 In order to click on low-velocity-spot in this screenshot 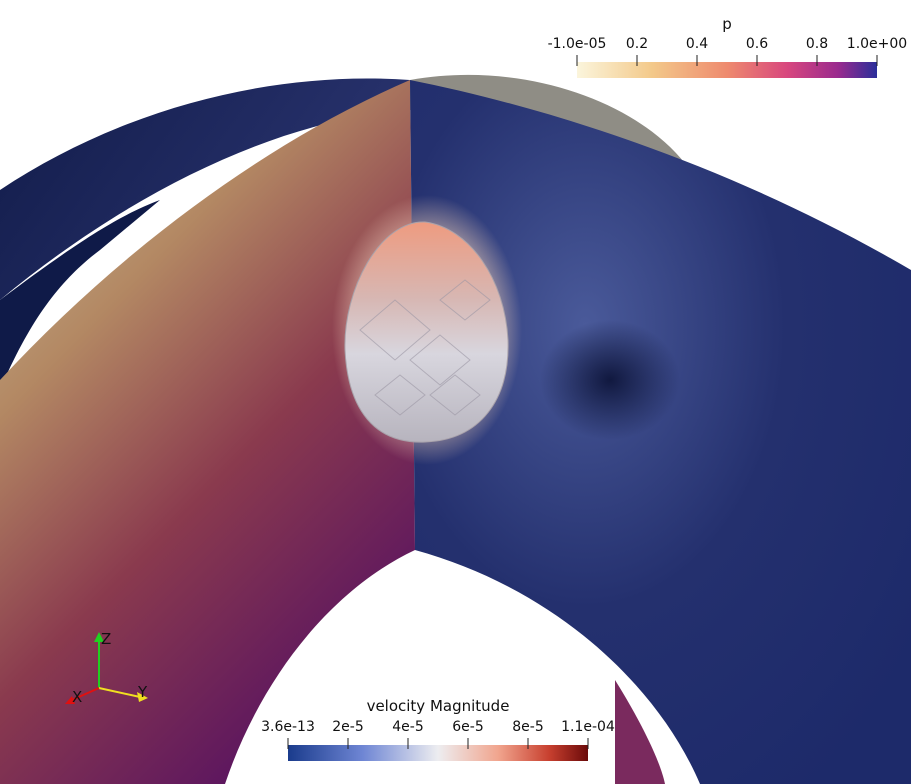, I will do `click(610, 380)`.